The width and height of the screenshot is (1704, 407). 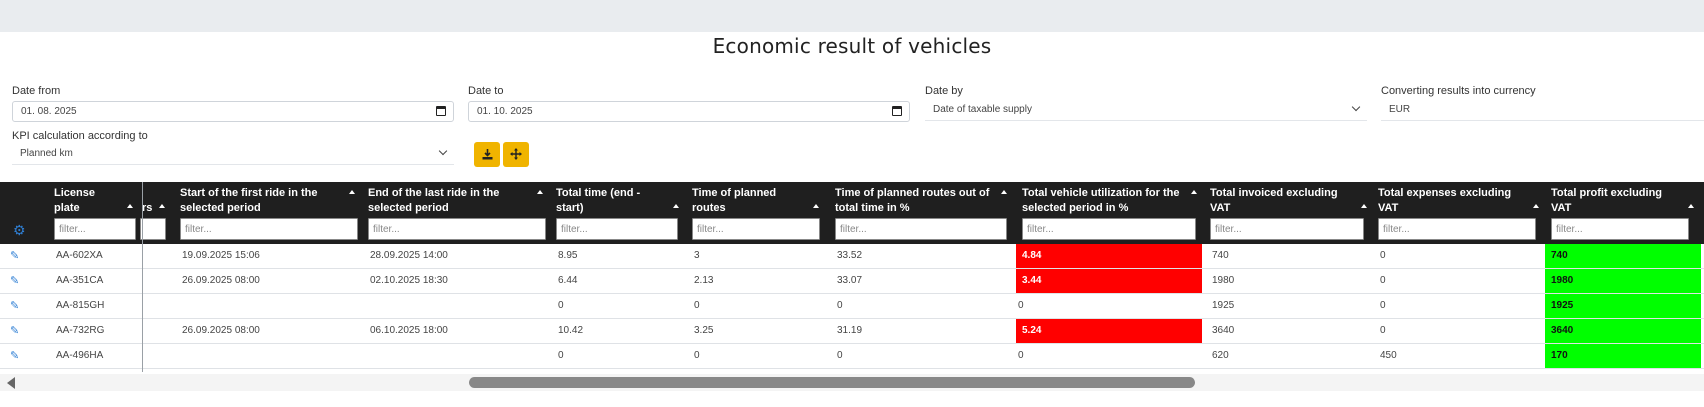 What do you see at coordinates (269, 356) in the screenshot?
I see `cell-first` at bounding box center [269, 356].